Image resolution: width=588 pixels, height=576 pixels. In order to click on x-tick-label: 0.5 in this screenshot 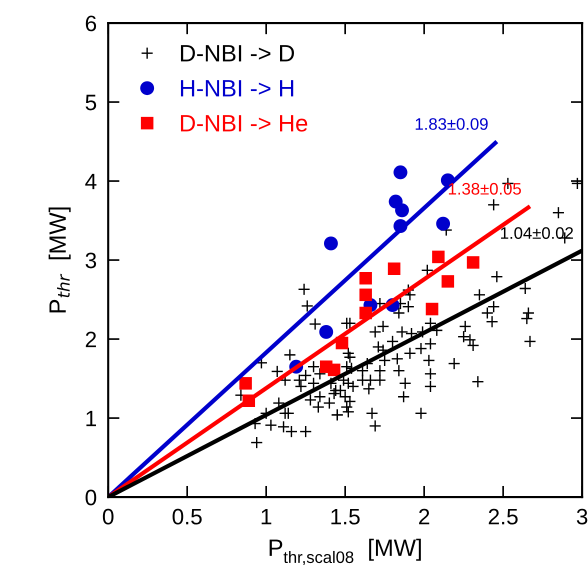, I will do `click(187, 516)`.